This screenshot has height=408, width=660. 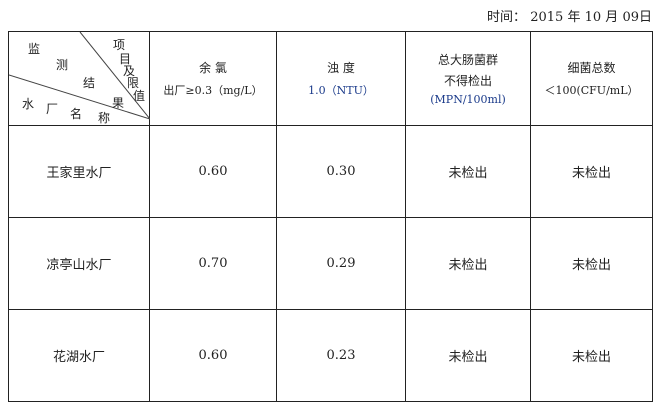 What do you see at coordinates (52, 109) in the screenshot?
I see `corner-text: 厂` at bounding box center [52, 109].